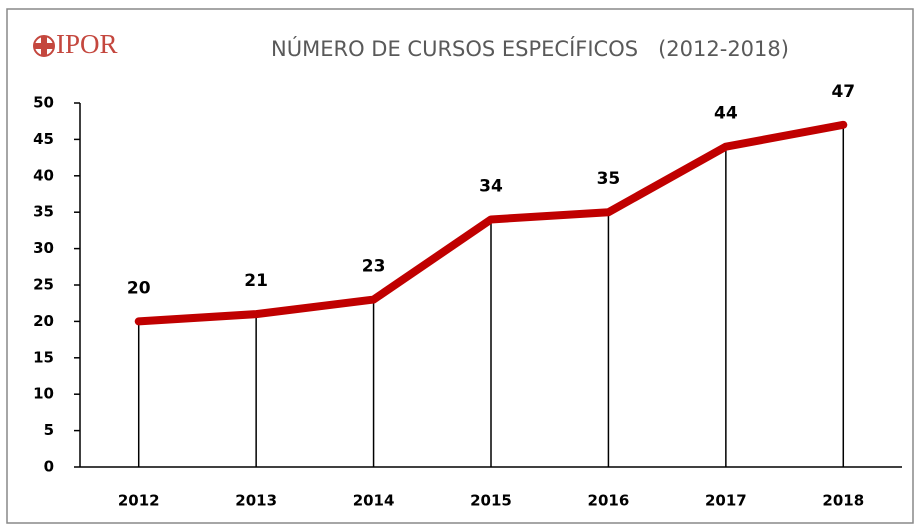 The image size is (917, 526). I want to click on data-label: 20, so click(139, 288).